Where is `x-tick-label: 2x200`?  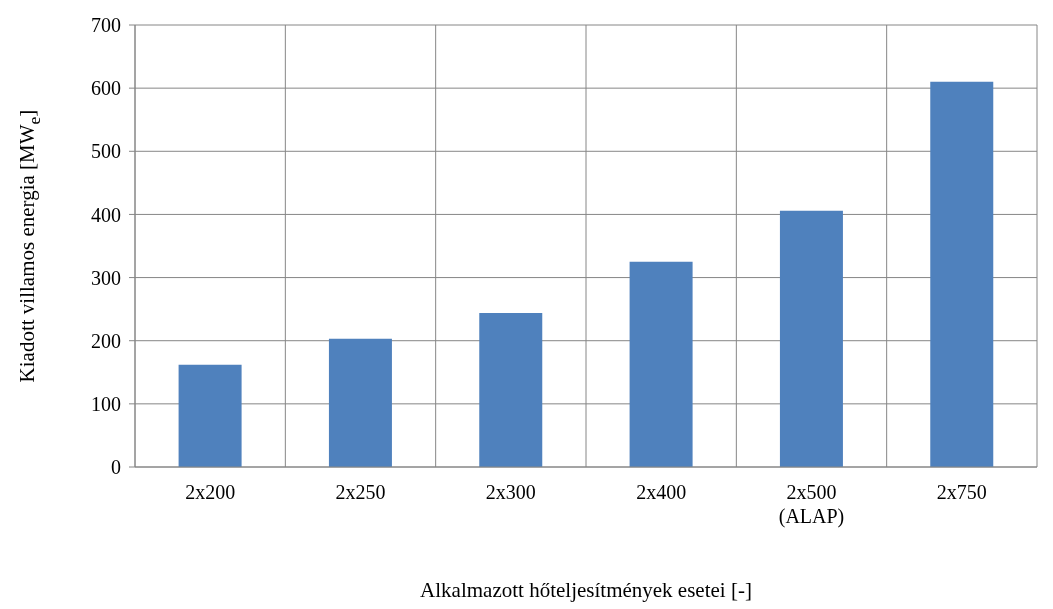
x-tick-label: 2x200 is located at coordinates (210, 492).